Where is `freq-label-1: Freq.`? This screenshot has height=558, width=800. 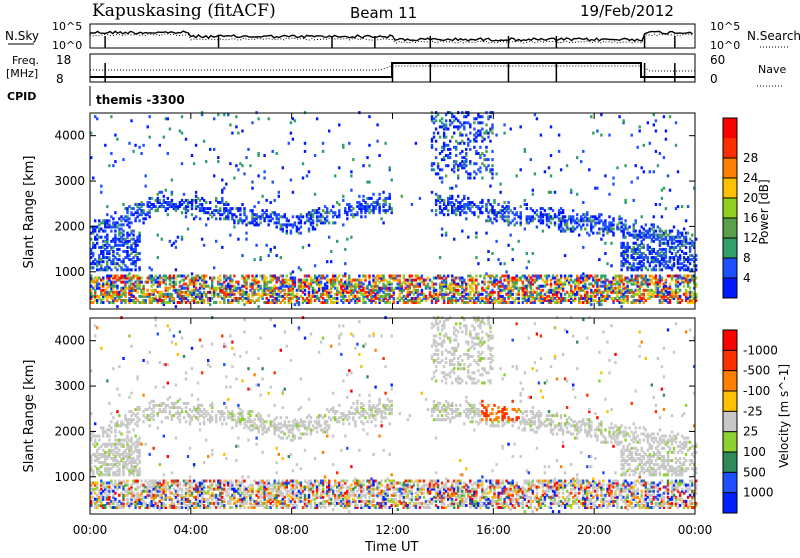
freq-label-1: Freq. is located at coordinates (25, 60).